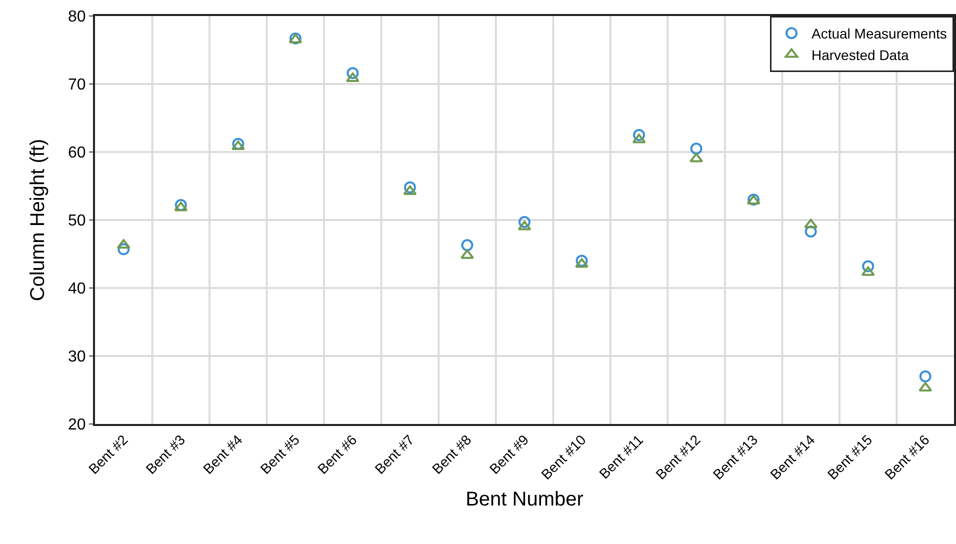  What do you see at coordinates (860, 54) in the screenshot?
I see `legend-label: Harvested Data` at bounding box center [860, 54].